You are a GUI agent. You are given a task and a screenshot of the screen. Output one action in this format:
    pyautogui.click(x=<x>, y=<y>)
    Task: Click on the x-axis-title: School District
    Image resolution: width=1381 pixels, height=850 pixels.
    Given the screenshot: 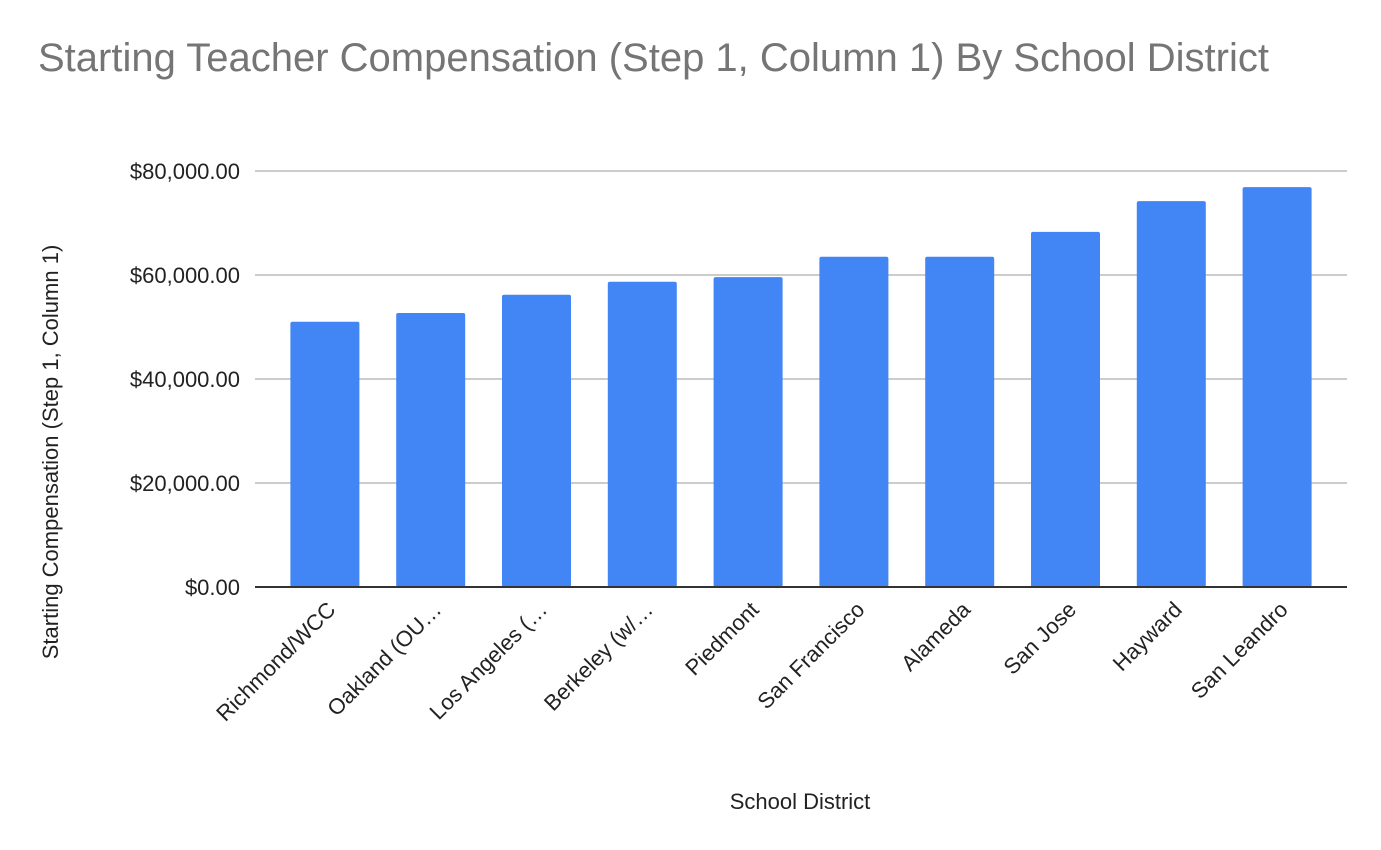 What is the action you would take?
    pyautogui.click(x=800, y=801)
    